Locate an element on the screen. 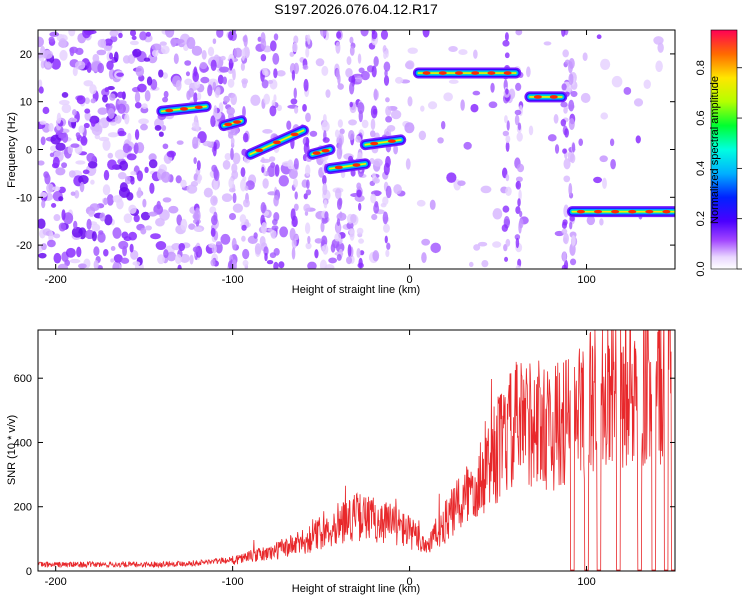 The image size is (750, 600). top-y-axis-label: Frequency (Hz) is located at coordinates (12, 150).